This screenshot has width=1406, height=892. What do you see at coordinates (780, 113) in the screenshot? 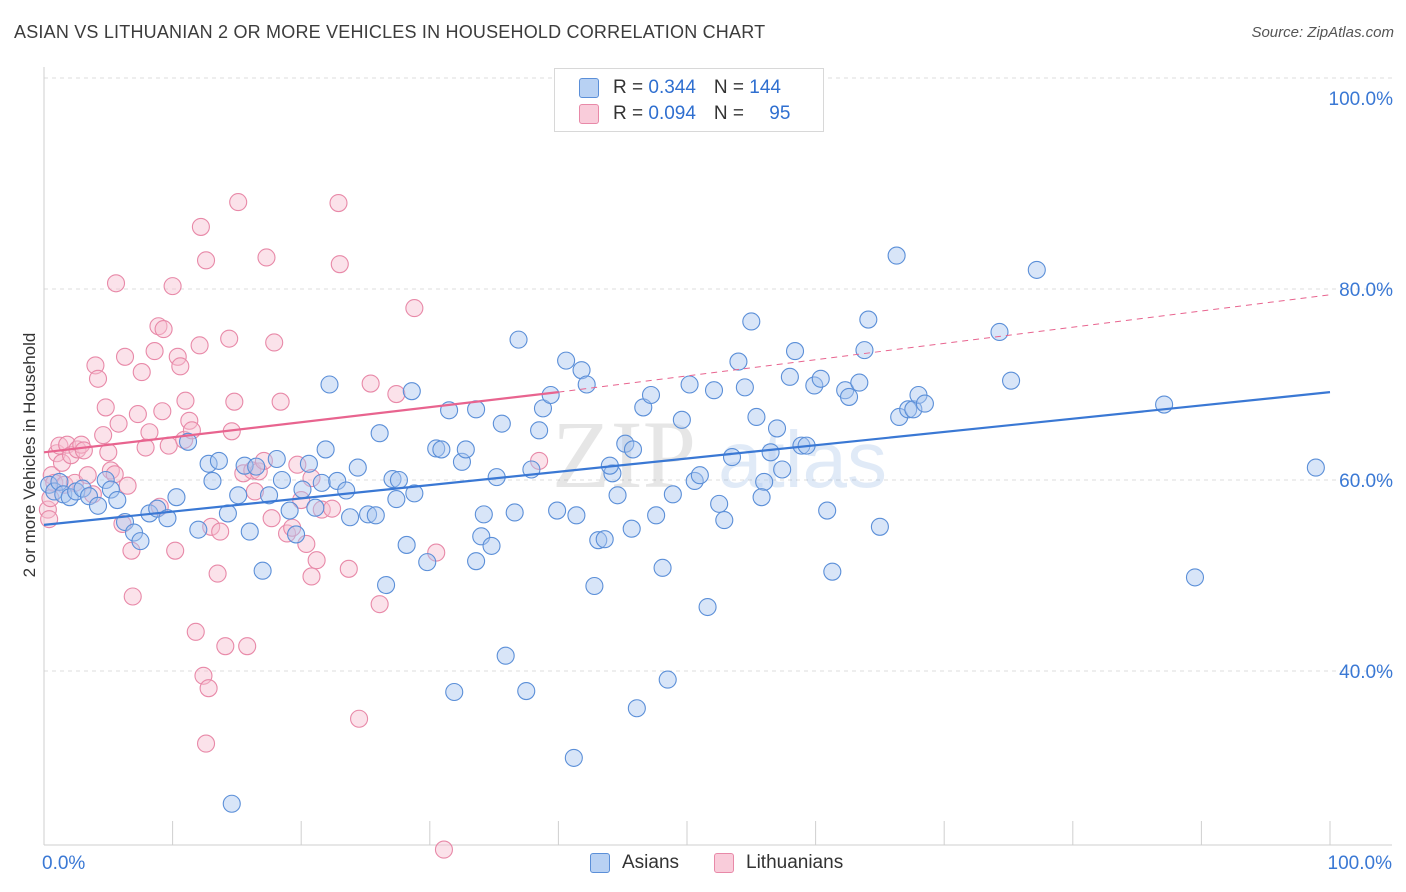
I see `legend-n-value: 95` at bounding box center [780, 113].